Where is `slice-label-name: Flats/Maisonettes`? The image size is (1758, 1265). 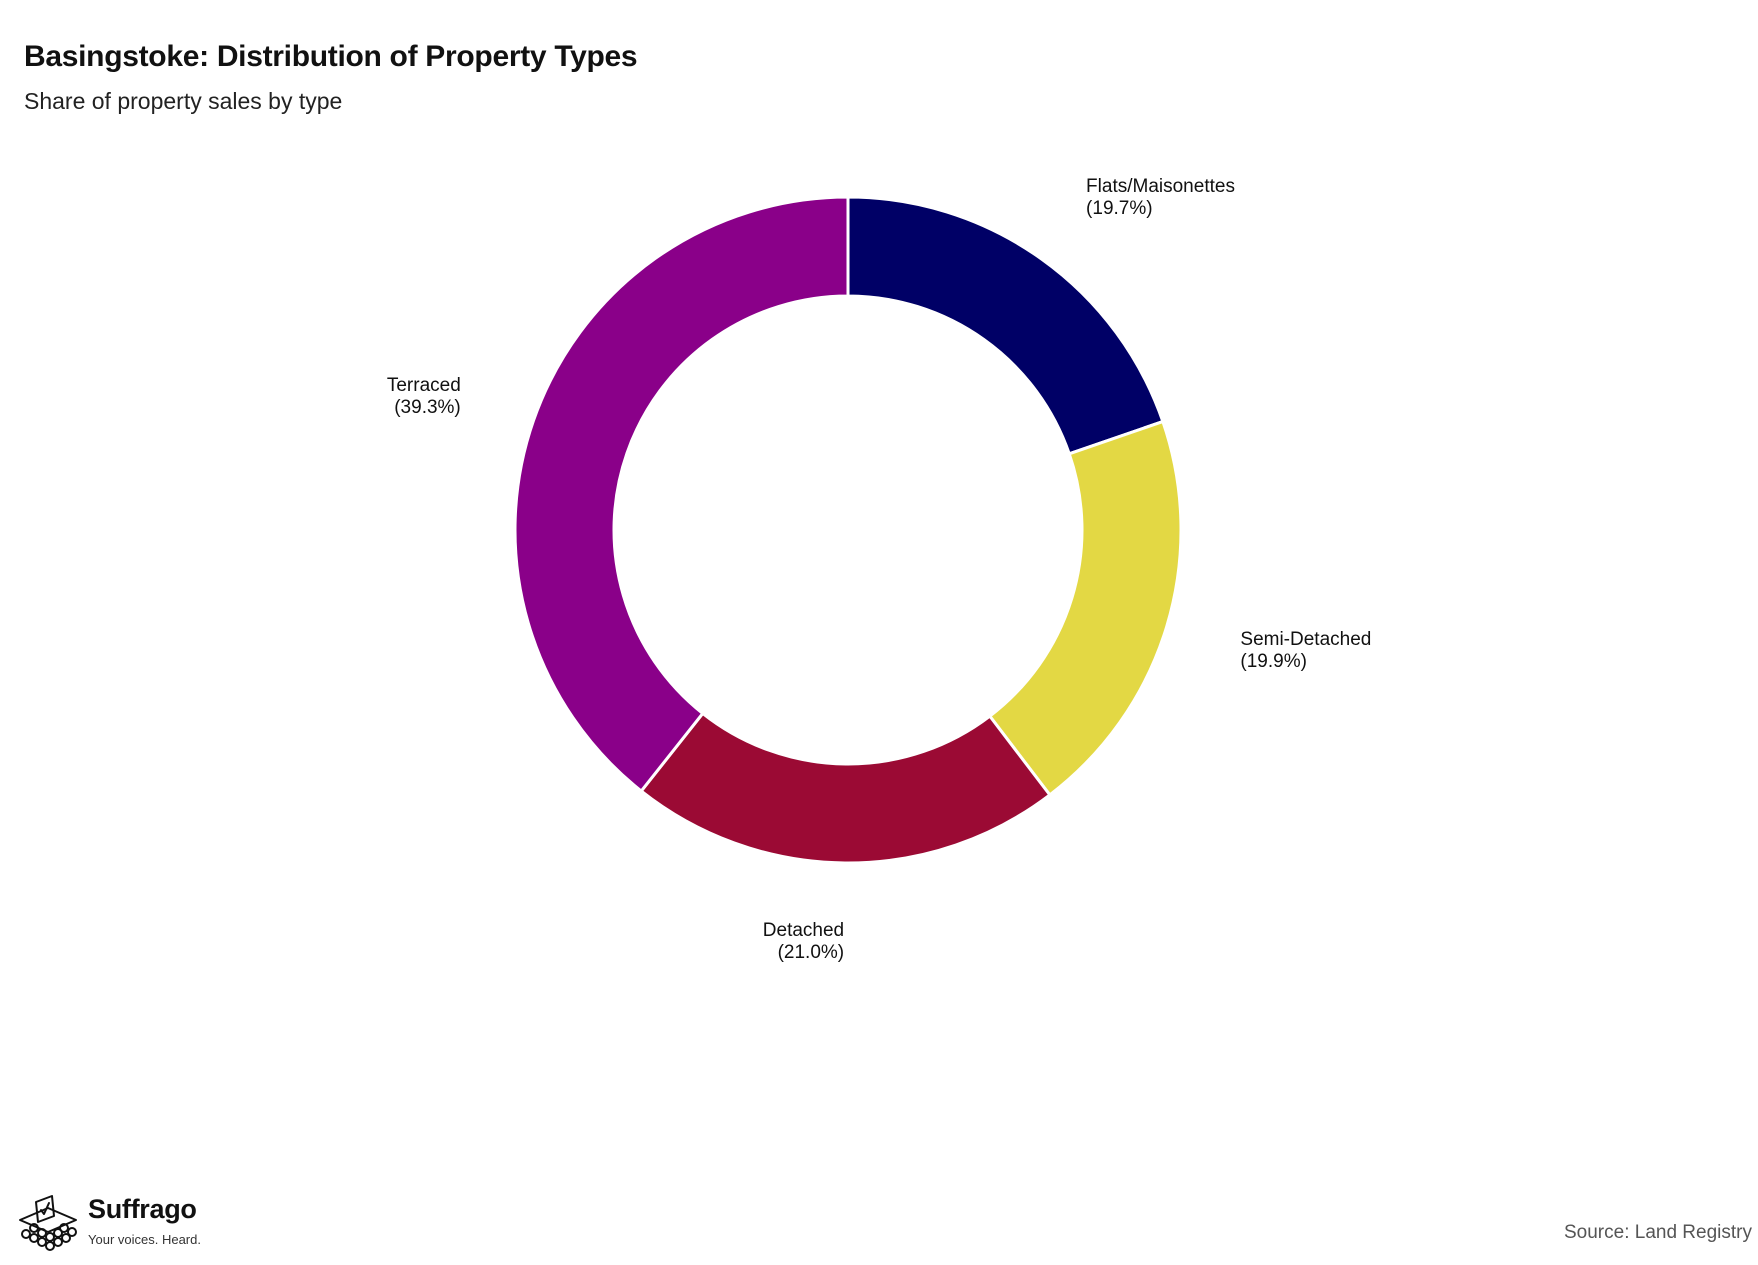
slice-label-name: Flats/Maisonettes is located at coordinates (1160, 186).